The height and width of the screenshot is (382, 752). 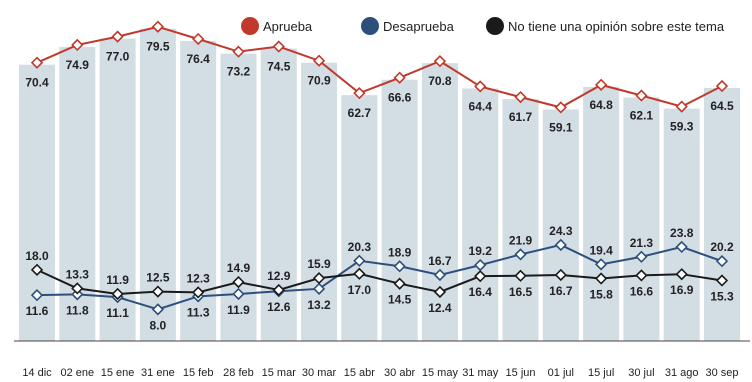 I want to click on point-desaprueba-31-ago, so click(x=681, y=247).